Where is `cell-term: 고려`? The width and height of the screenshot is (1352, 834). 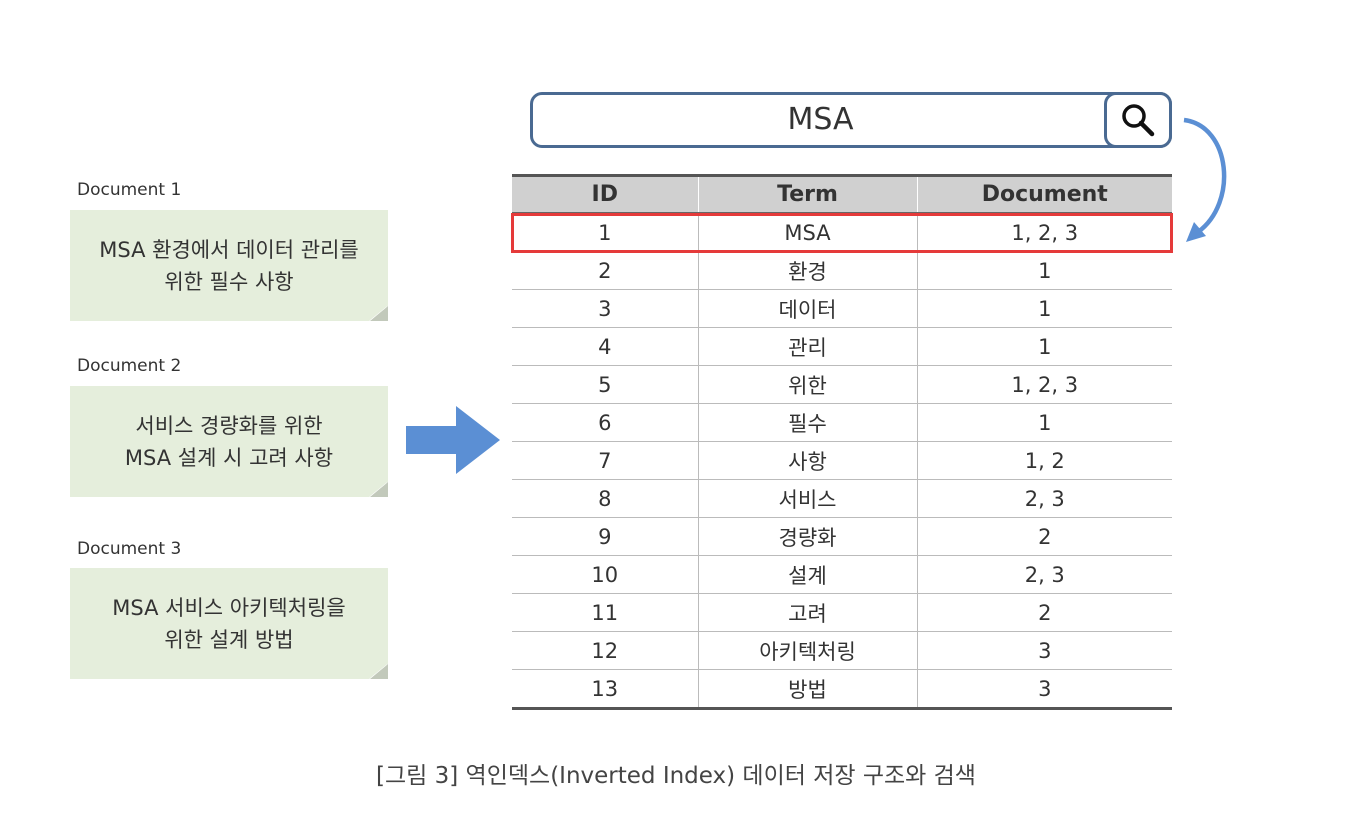 cell-term: 고려 is located at coordinates (807, 612).